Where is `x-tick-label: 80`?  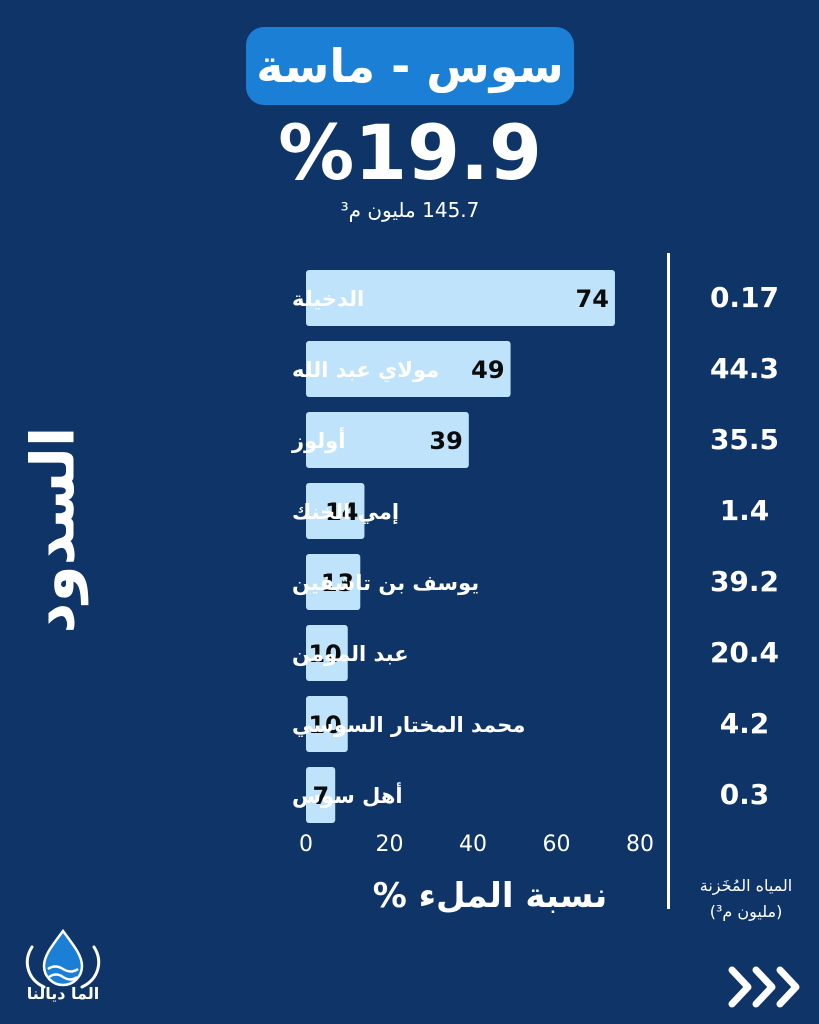
x-tick-label: 80 is located at coordinates (640, 844).